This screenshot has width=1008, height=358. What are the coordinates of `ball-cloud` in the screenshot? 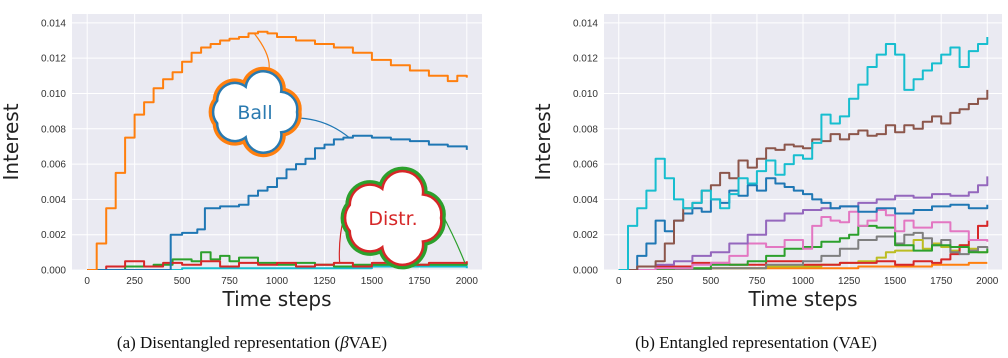 It's located at (255, 112).